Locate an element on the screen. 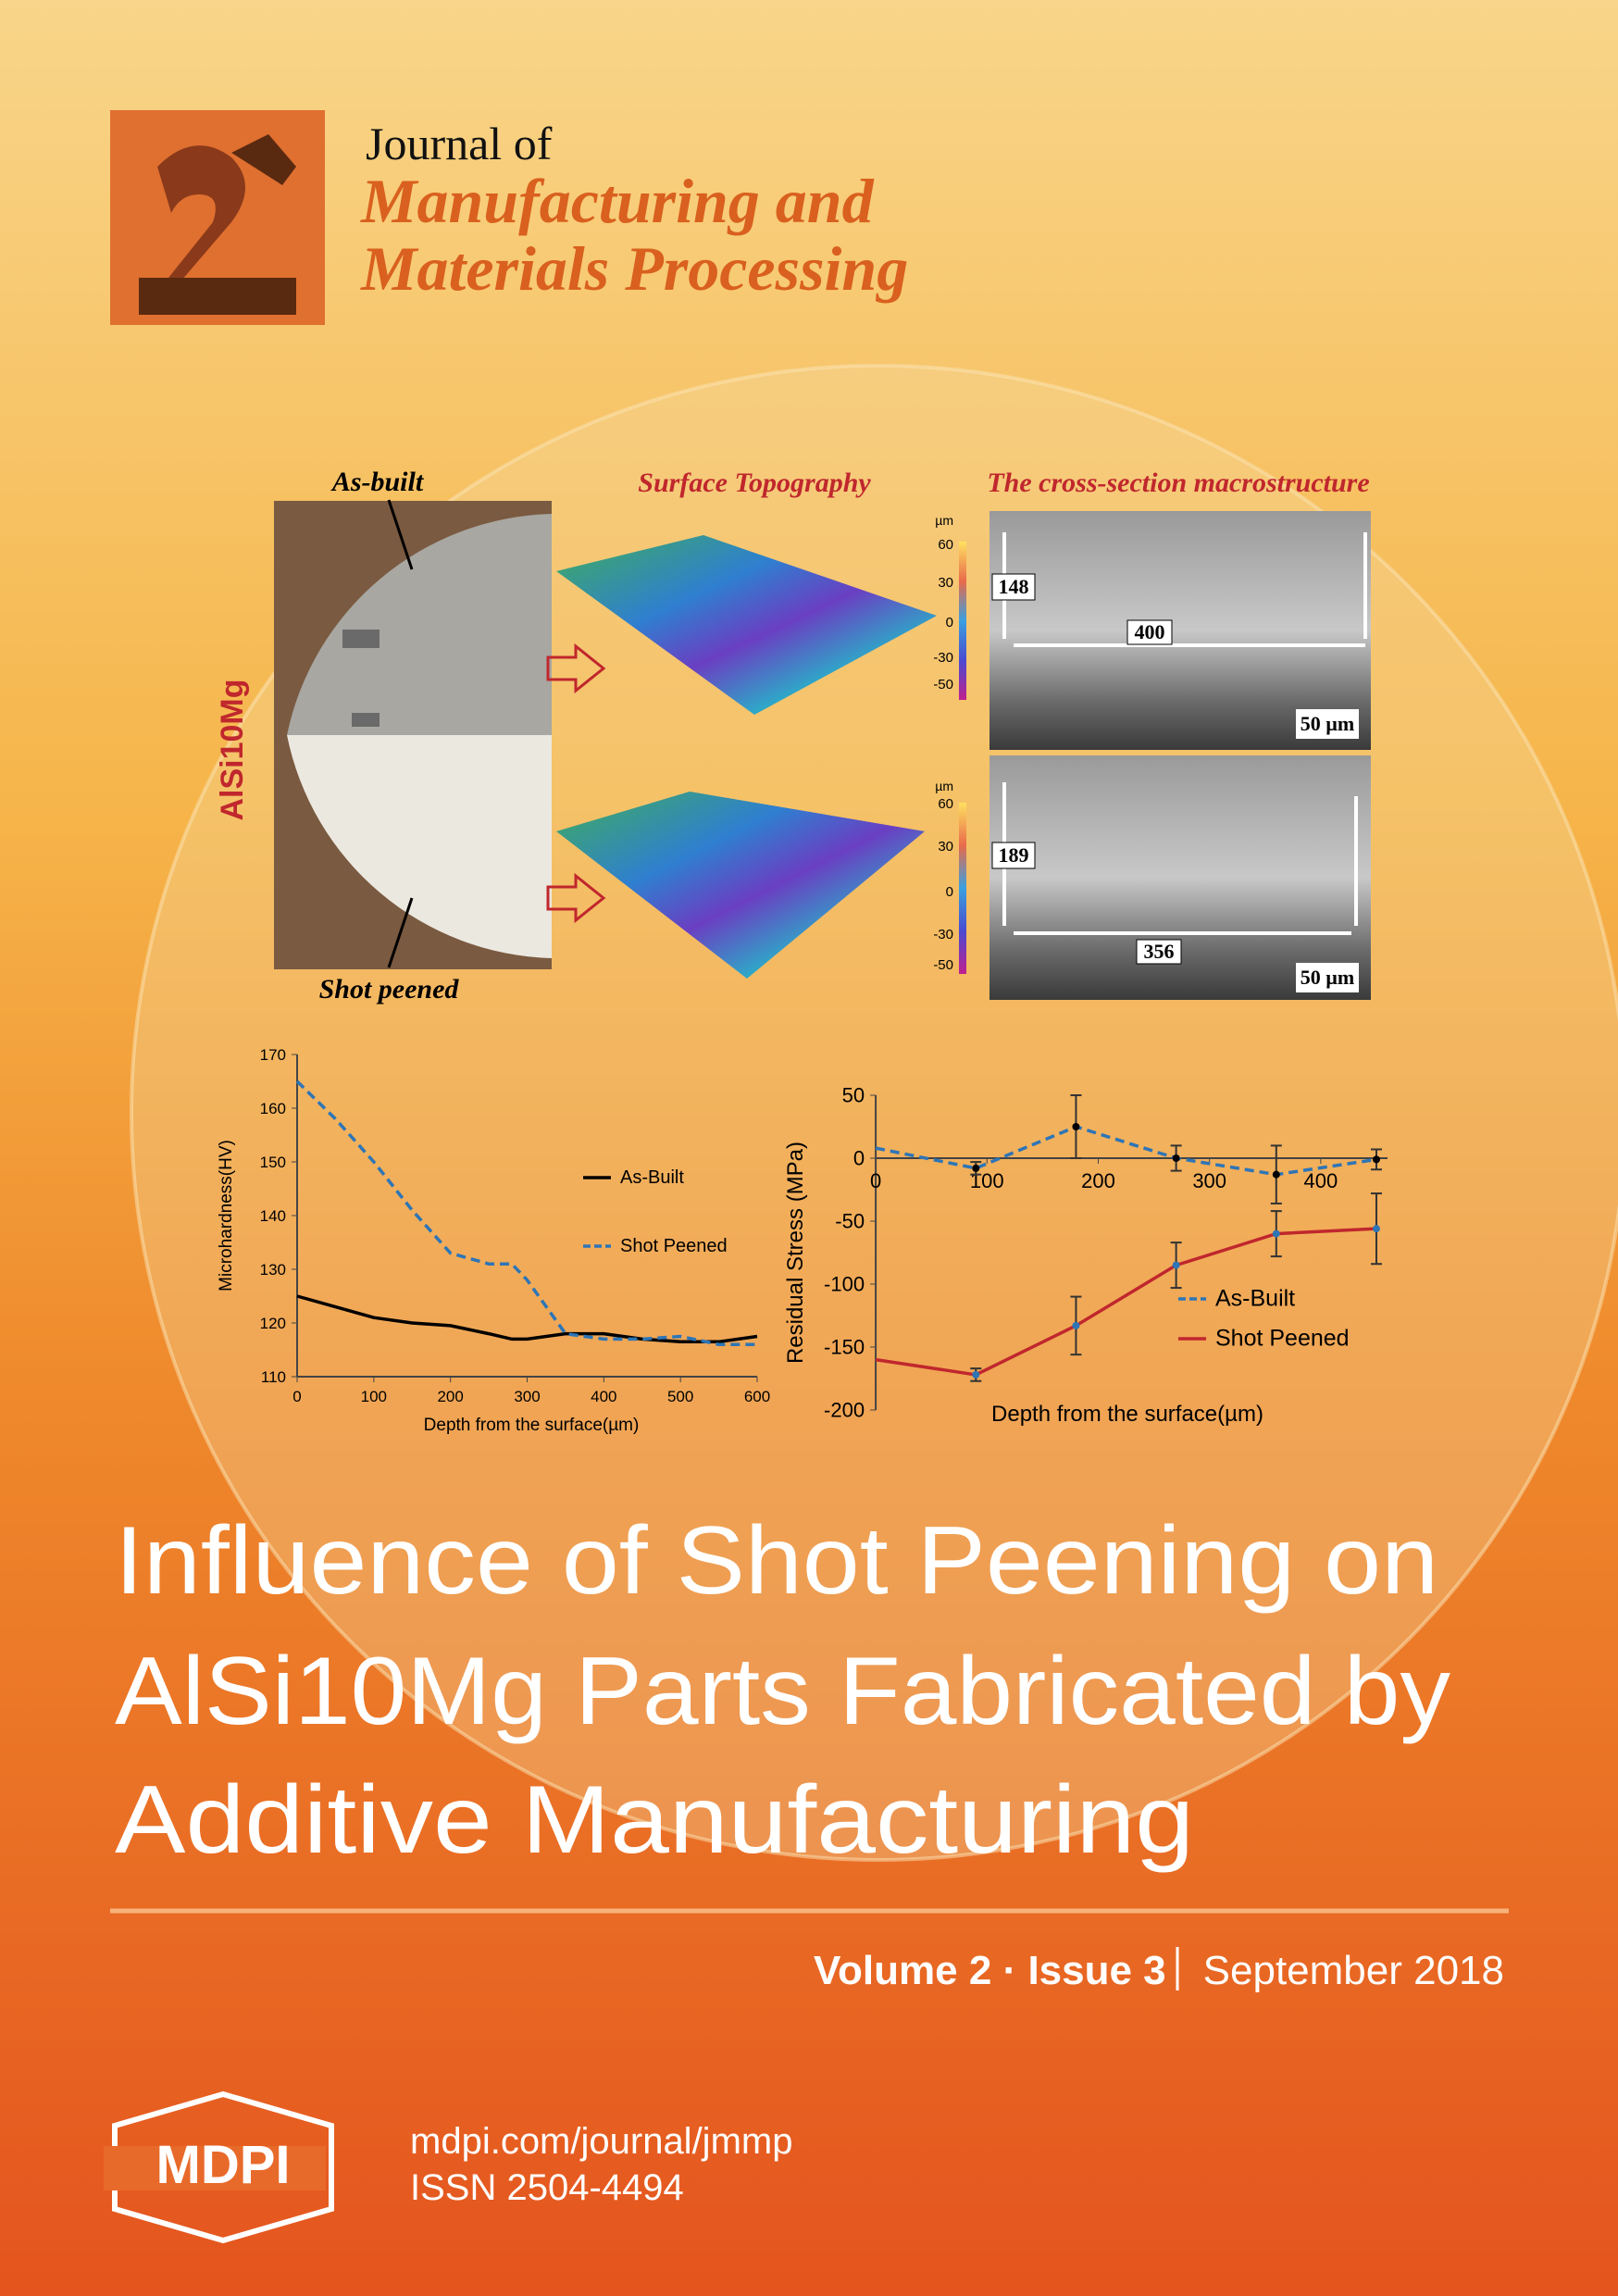  y-tick-label: -50 is located at coordinates (850, 1221).